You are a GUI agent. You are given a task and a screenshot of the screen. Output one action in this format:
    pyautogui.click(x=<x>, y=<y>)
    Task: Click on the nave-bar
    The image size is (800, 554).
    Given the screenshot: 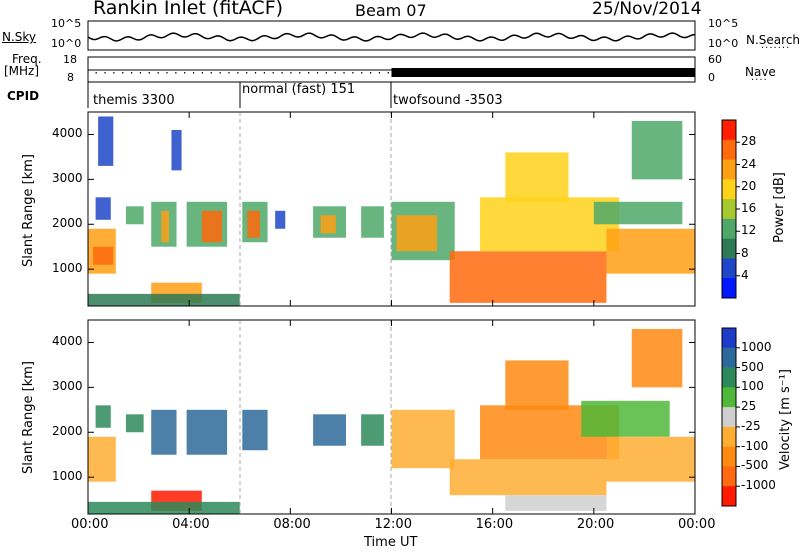 What is the action you would take?
    pyautogui.click(x=543, y=72)
    